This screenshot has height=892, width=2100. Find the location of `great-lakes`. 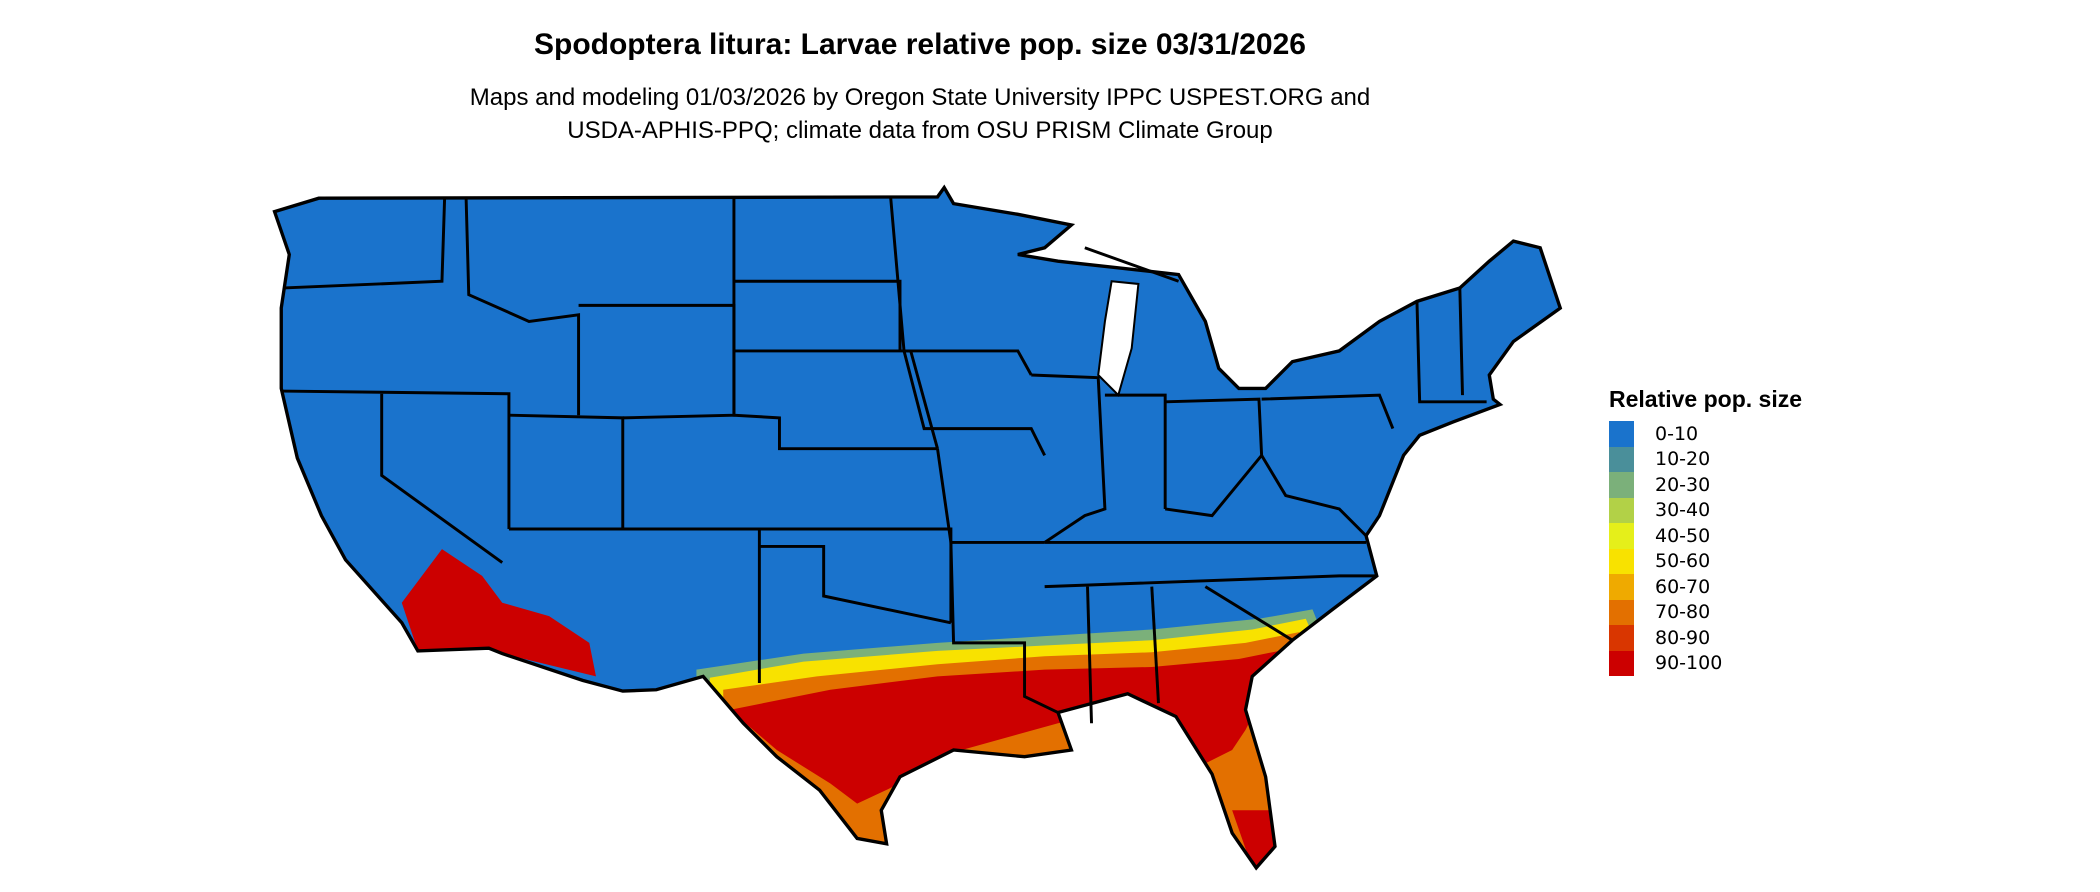

great-lakes is located at coordinates (1118, 339).